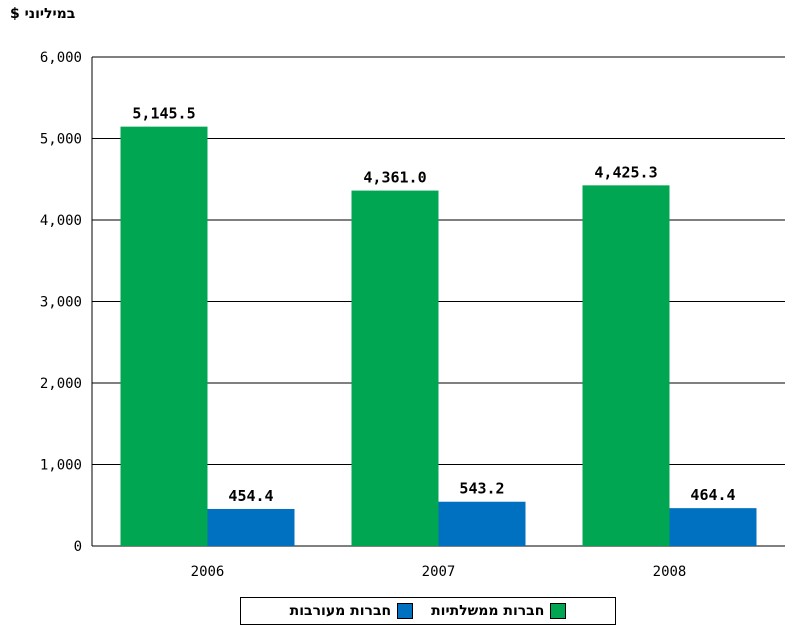  I want to click on bar-mixed-2008, so click(713, 527).